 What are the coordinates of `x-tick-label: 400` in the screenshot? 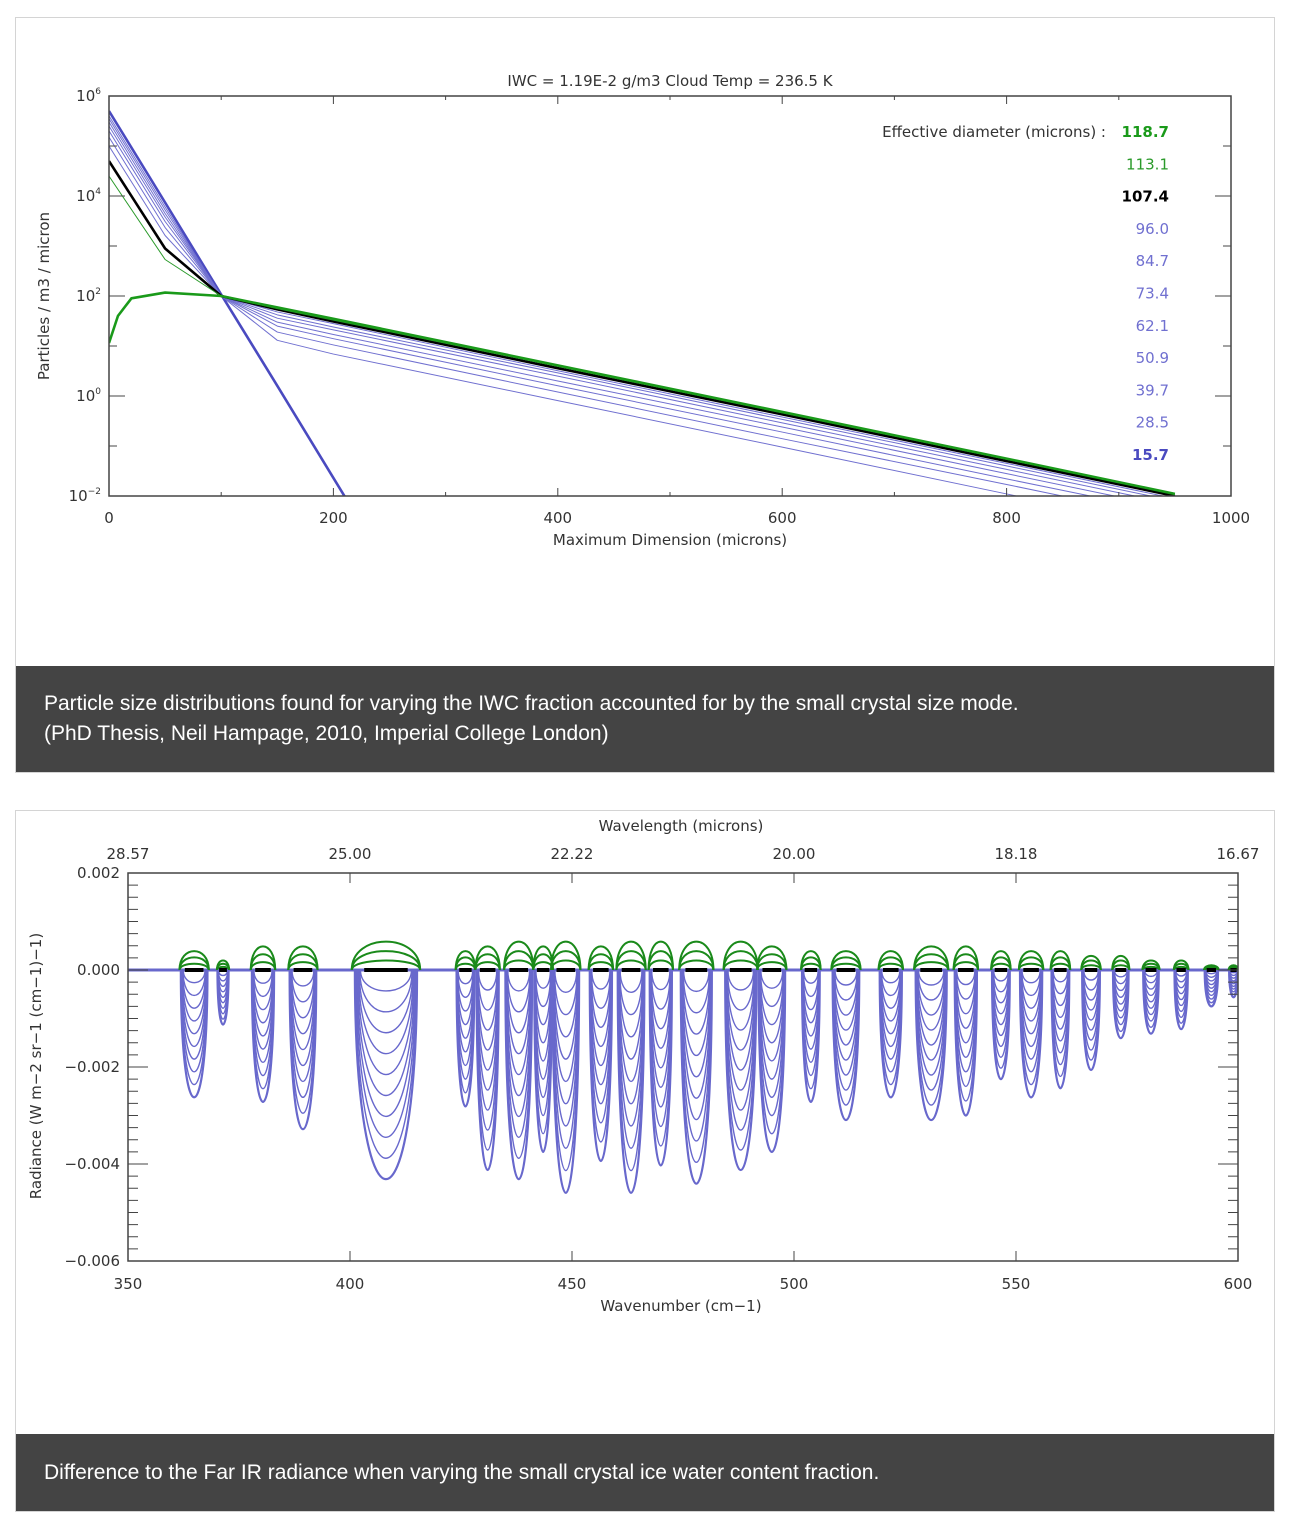 It's located at (350, 1284).